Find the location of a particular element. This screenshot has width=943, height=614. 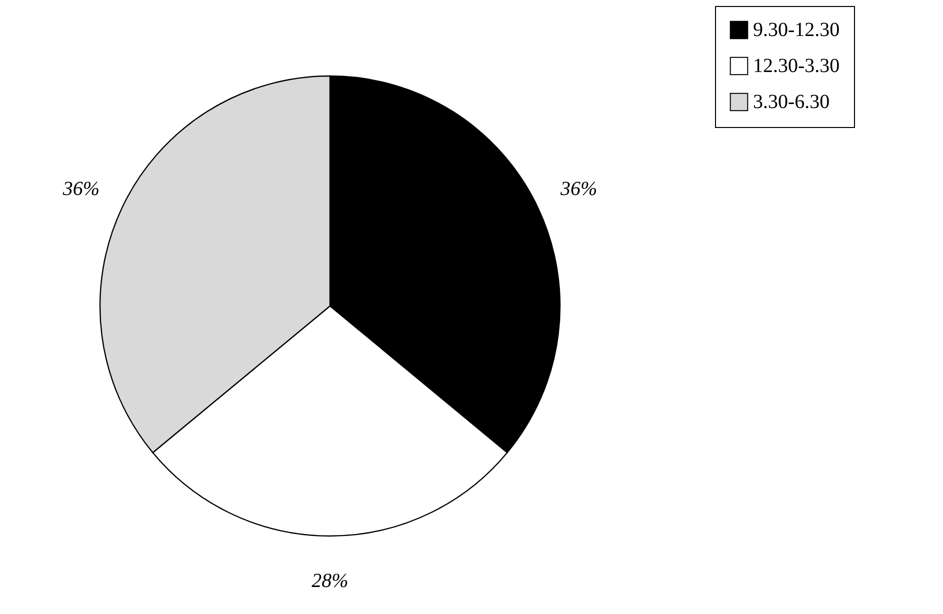

data-label: 28% is located at coordinates (330, 581).